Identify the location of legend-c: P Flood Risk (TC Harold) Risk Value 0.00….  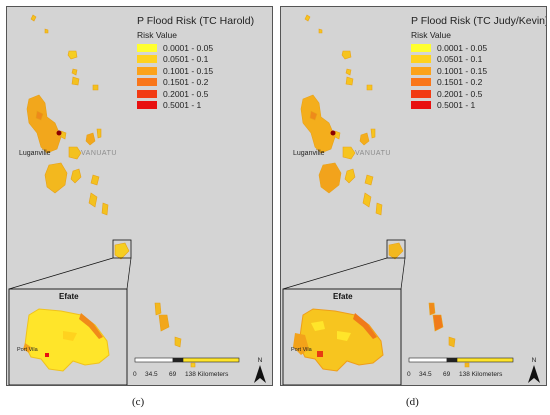
(204, 63).